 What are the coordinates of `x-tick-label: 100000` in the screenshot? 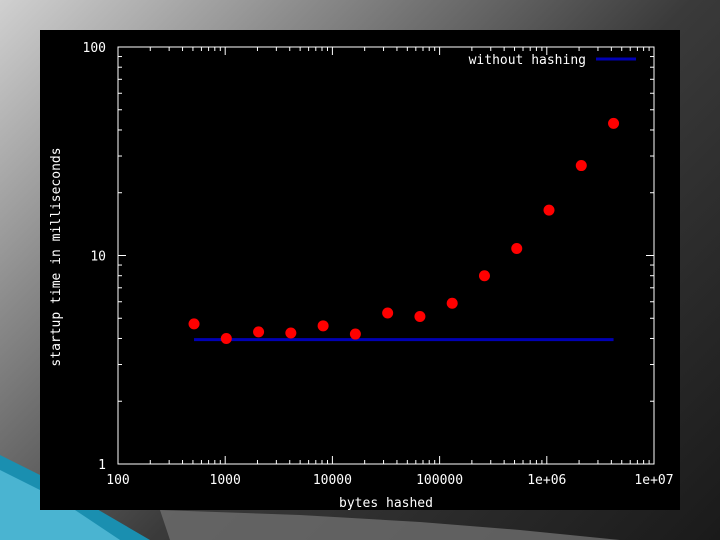 It's located at (439, 480).